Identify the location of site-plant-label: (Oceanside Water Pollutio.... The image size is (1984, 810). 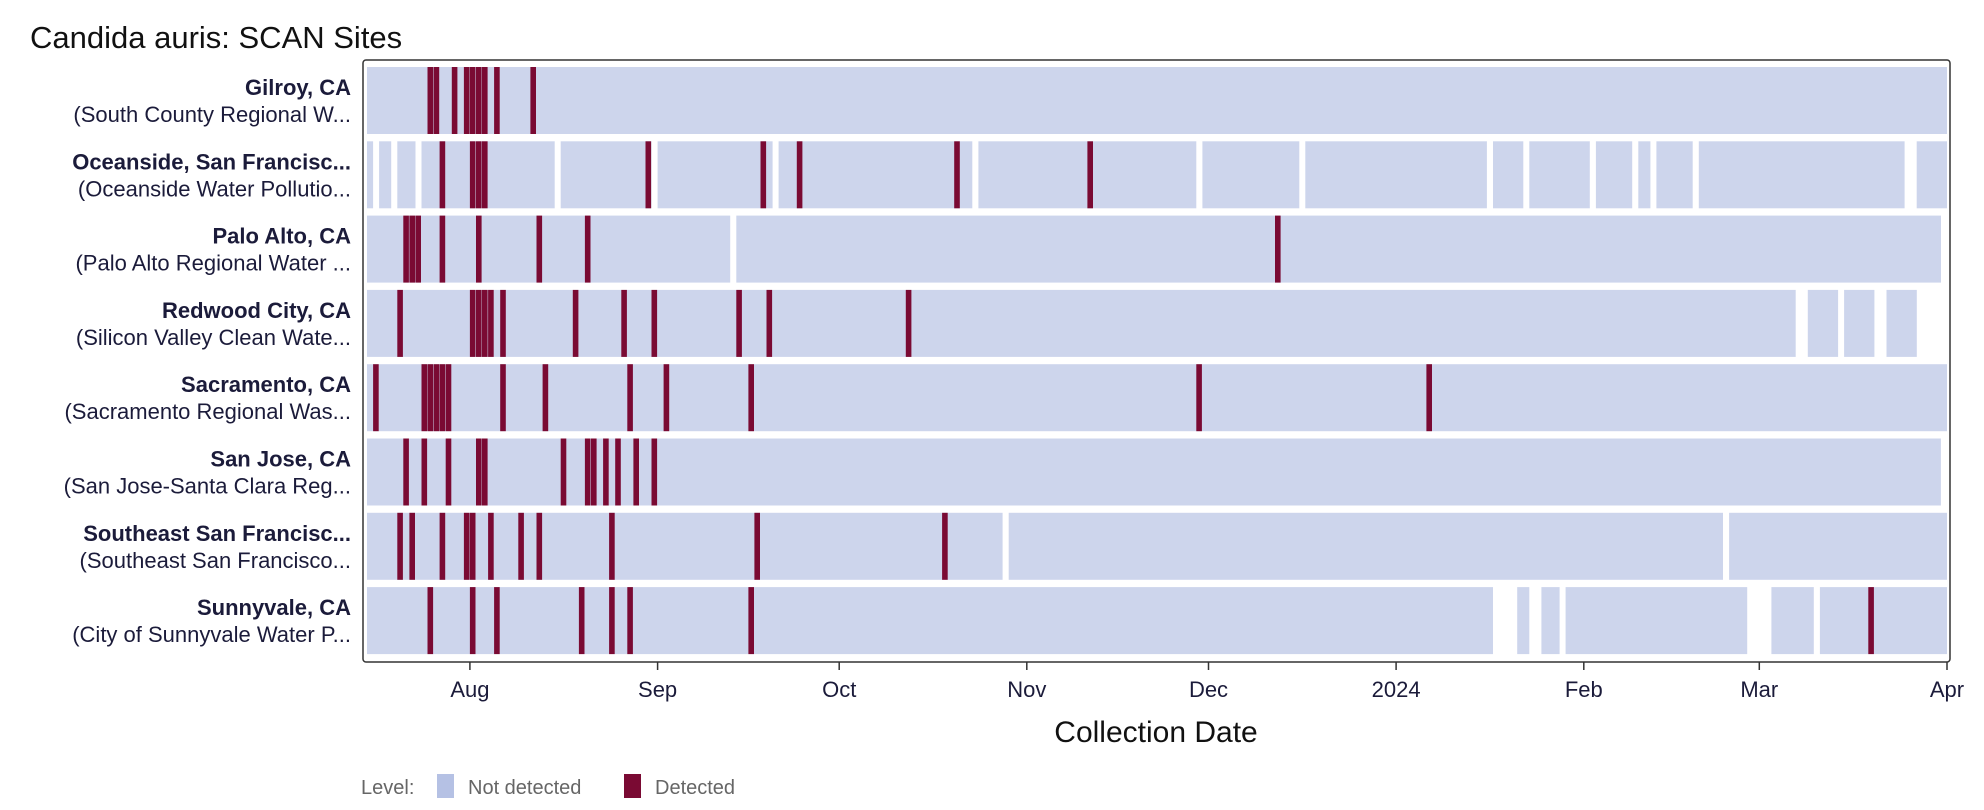
(214, 188).